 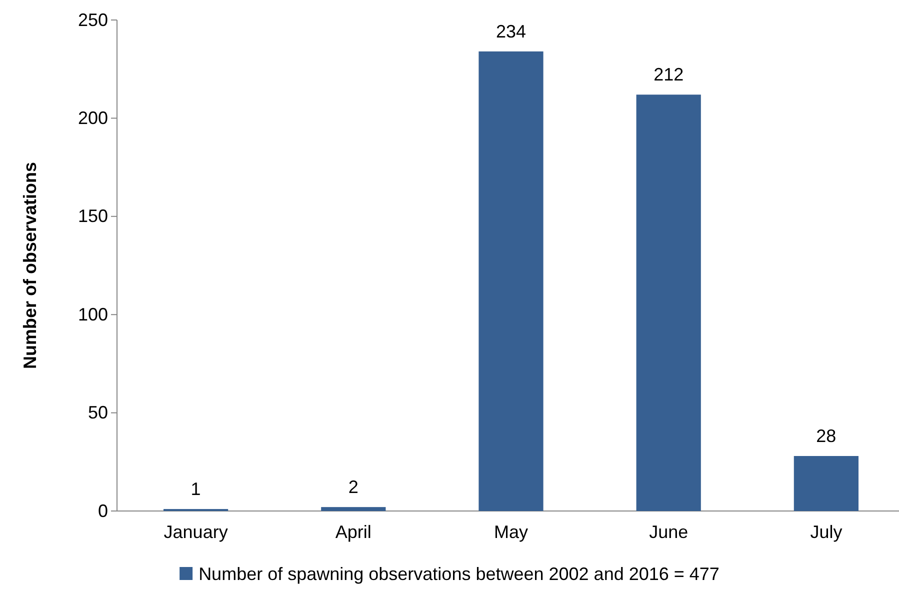 I want to click on x-tick-label: January, so click(x=196, y=532).